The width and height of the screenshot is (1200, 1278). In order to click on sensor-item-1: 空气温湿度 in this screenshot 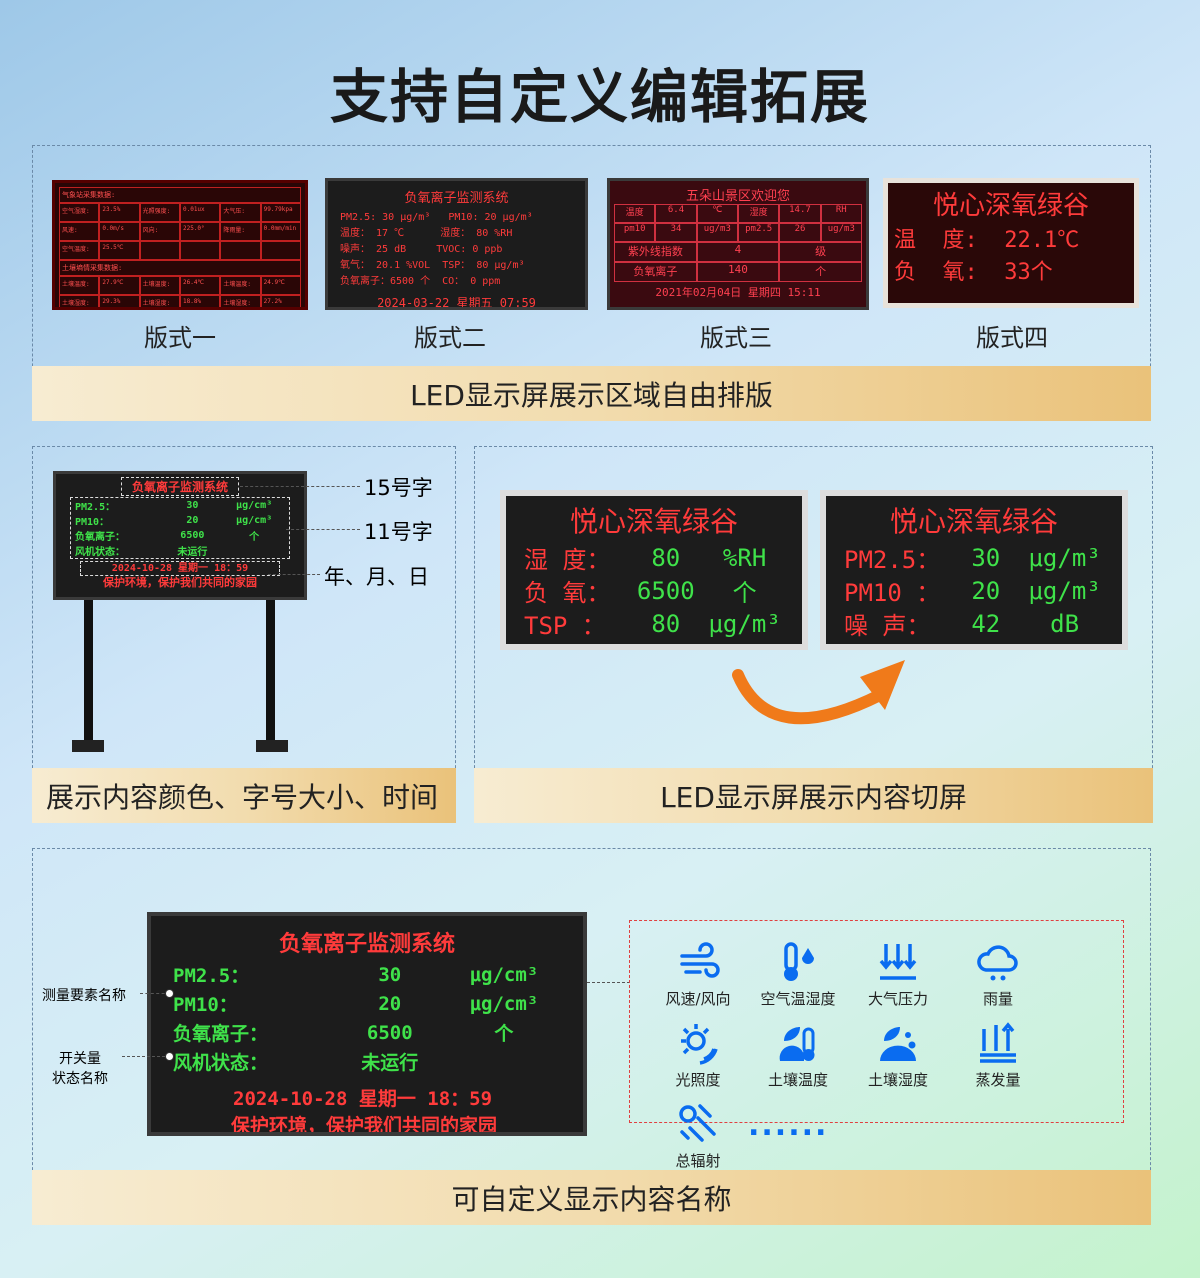, I will do `click(798, 974)`.